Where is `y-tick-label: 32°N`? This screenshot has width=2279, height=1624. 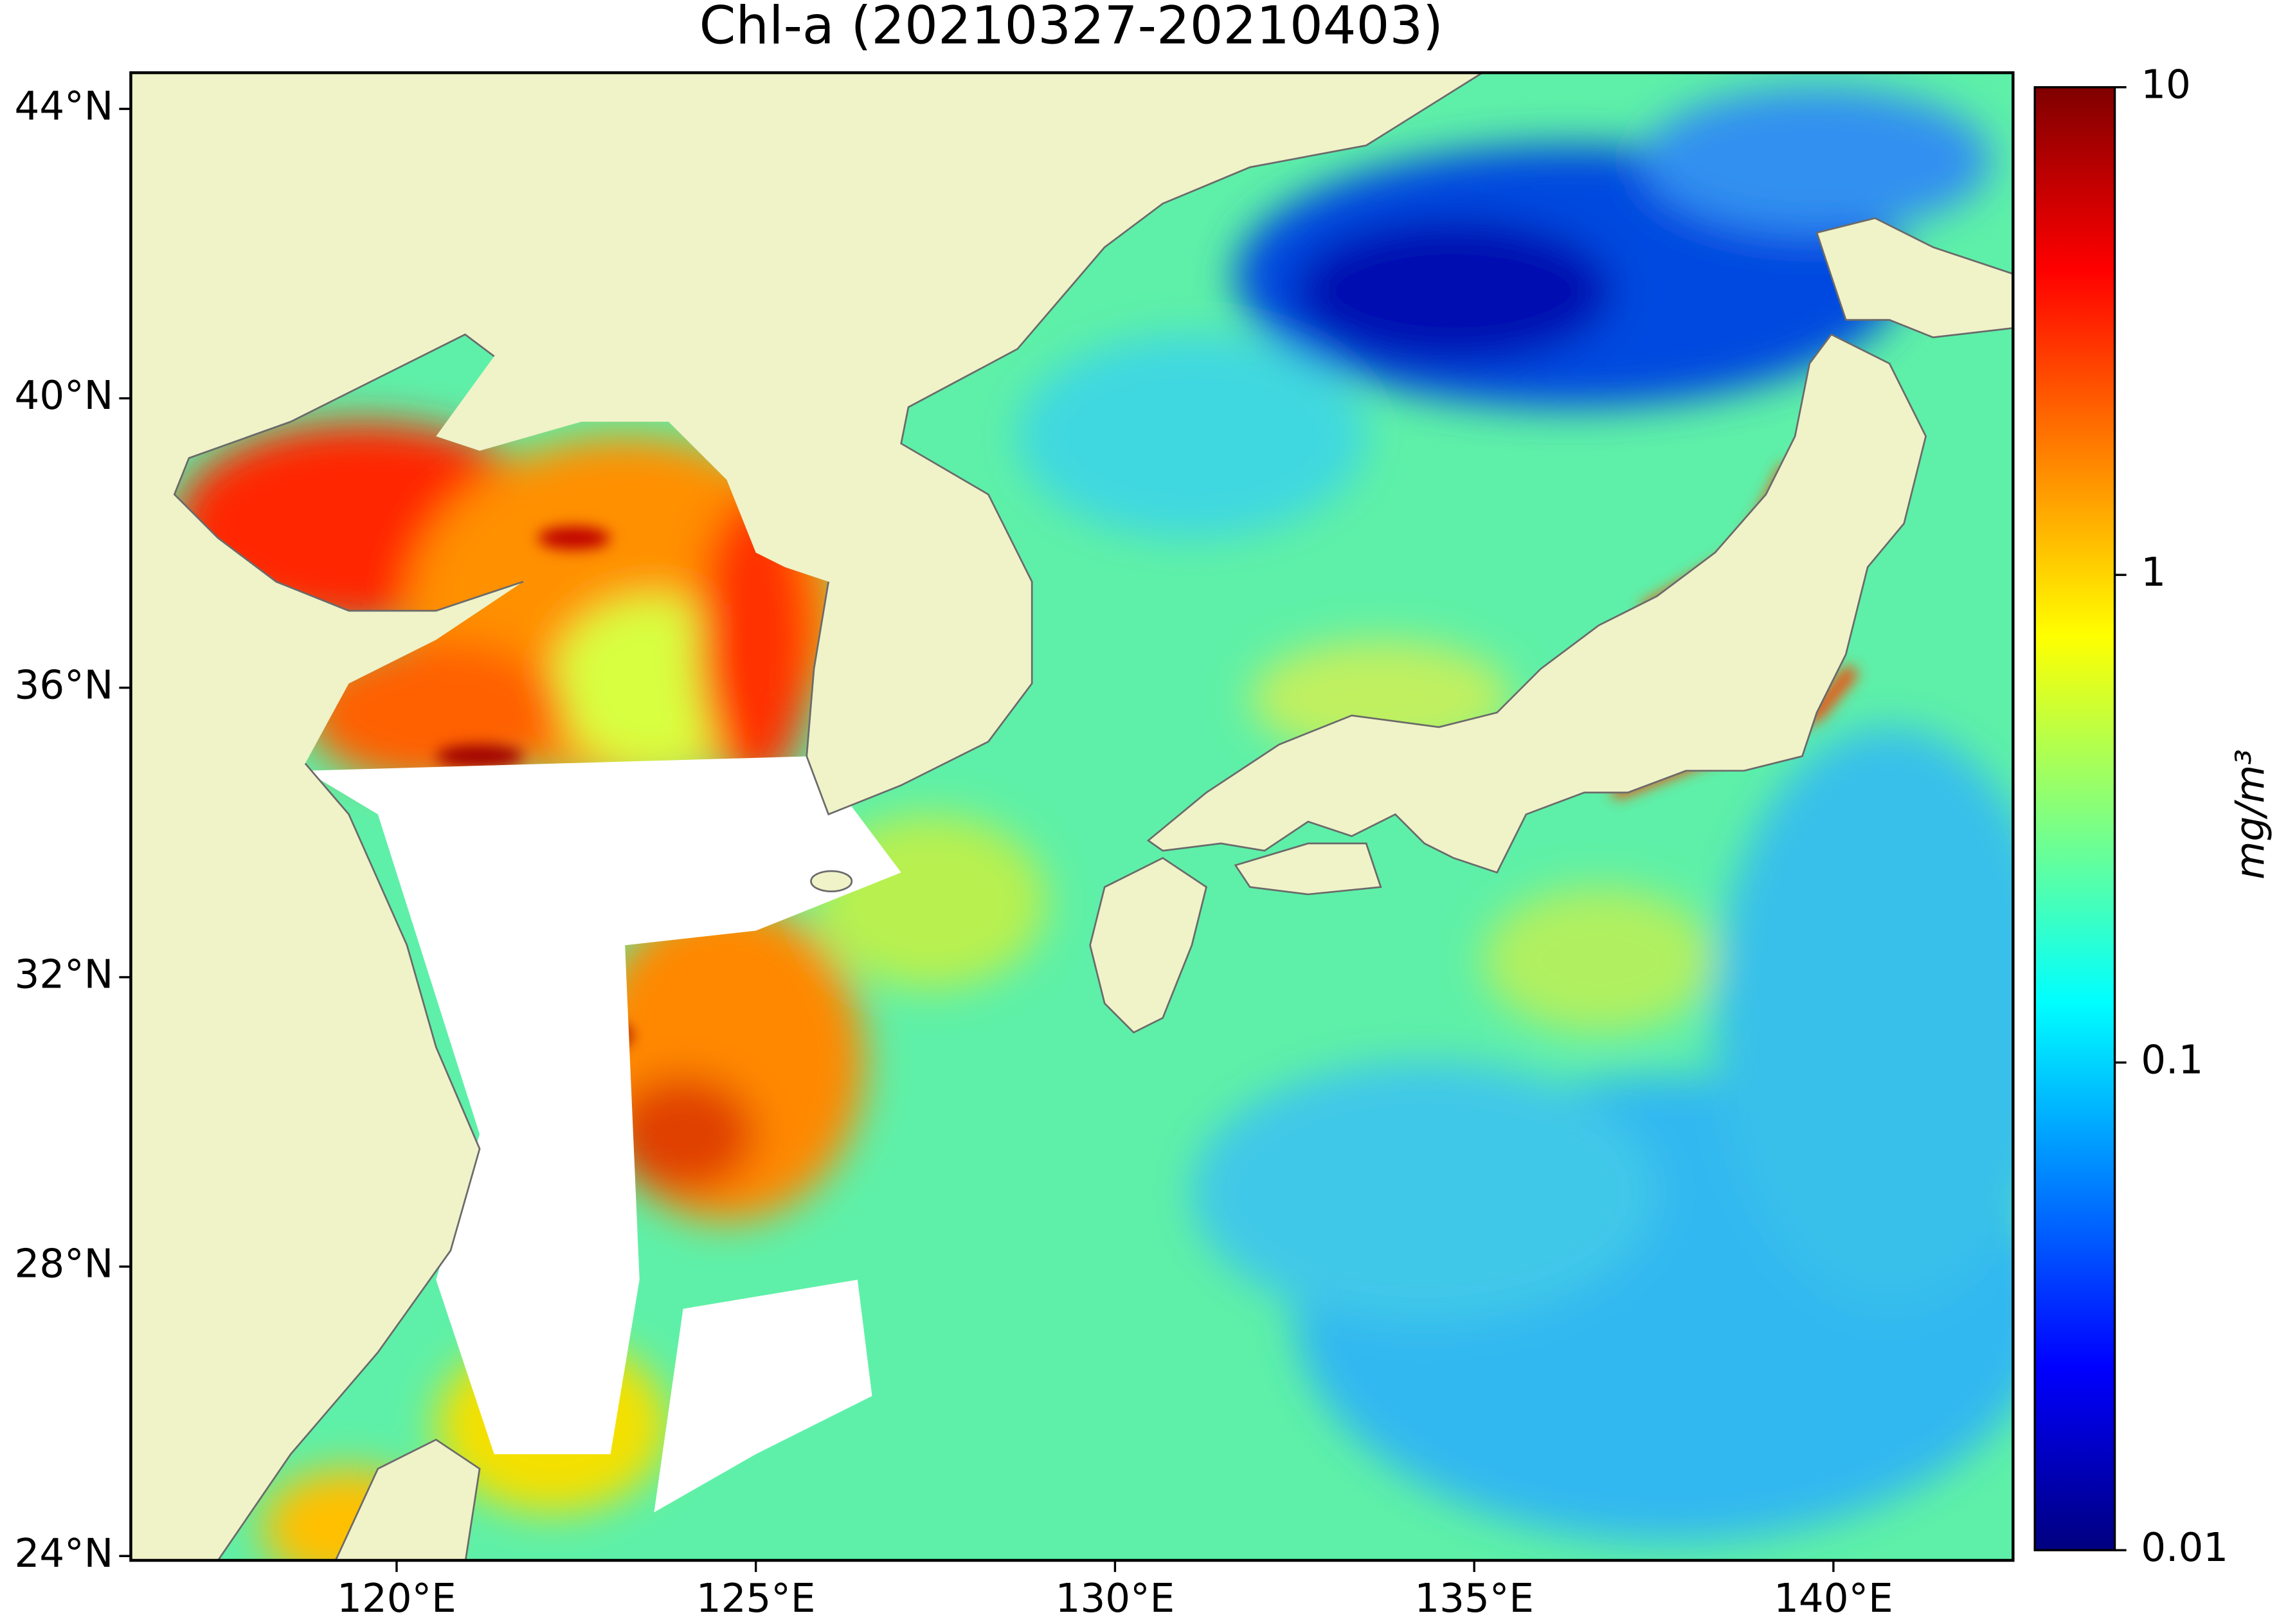 y-tick-label: 32°N is located at coordinates (64, 974).